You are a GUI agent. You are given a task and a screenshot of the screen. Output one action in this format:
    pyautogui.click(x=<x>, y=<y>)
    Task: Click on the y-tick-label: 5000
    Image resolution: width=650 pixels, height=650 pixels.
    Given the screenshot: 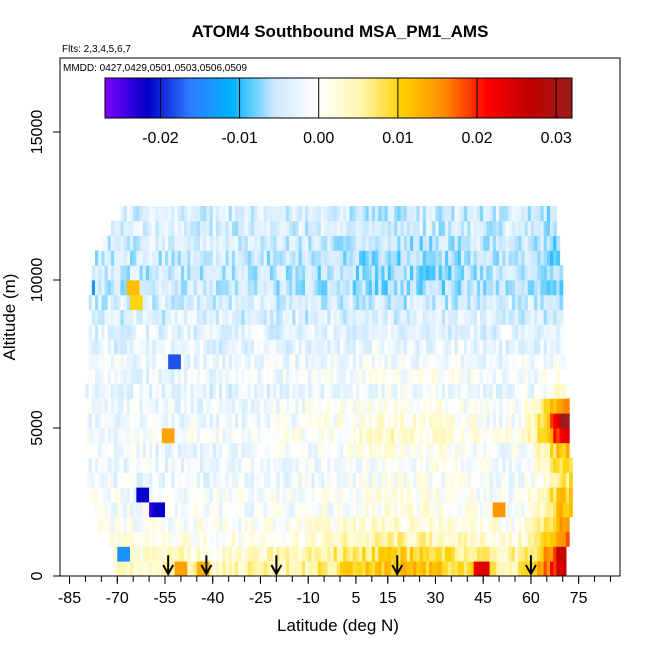 What is the action you would take?
    pyautogui.click(x=37, y=428)
    